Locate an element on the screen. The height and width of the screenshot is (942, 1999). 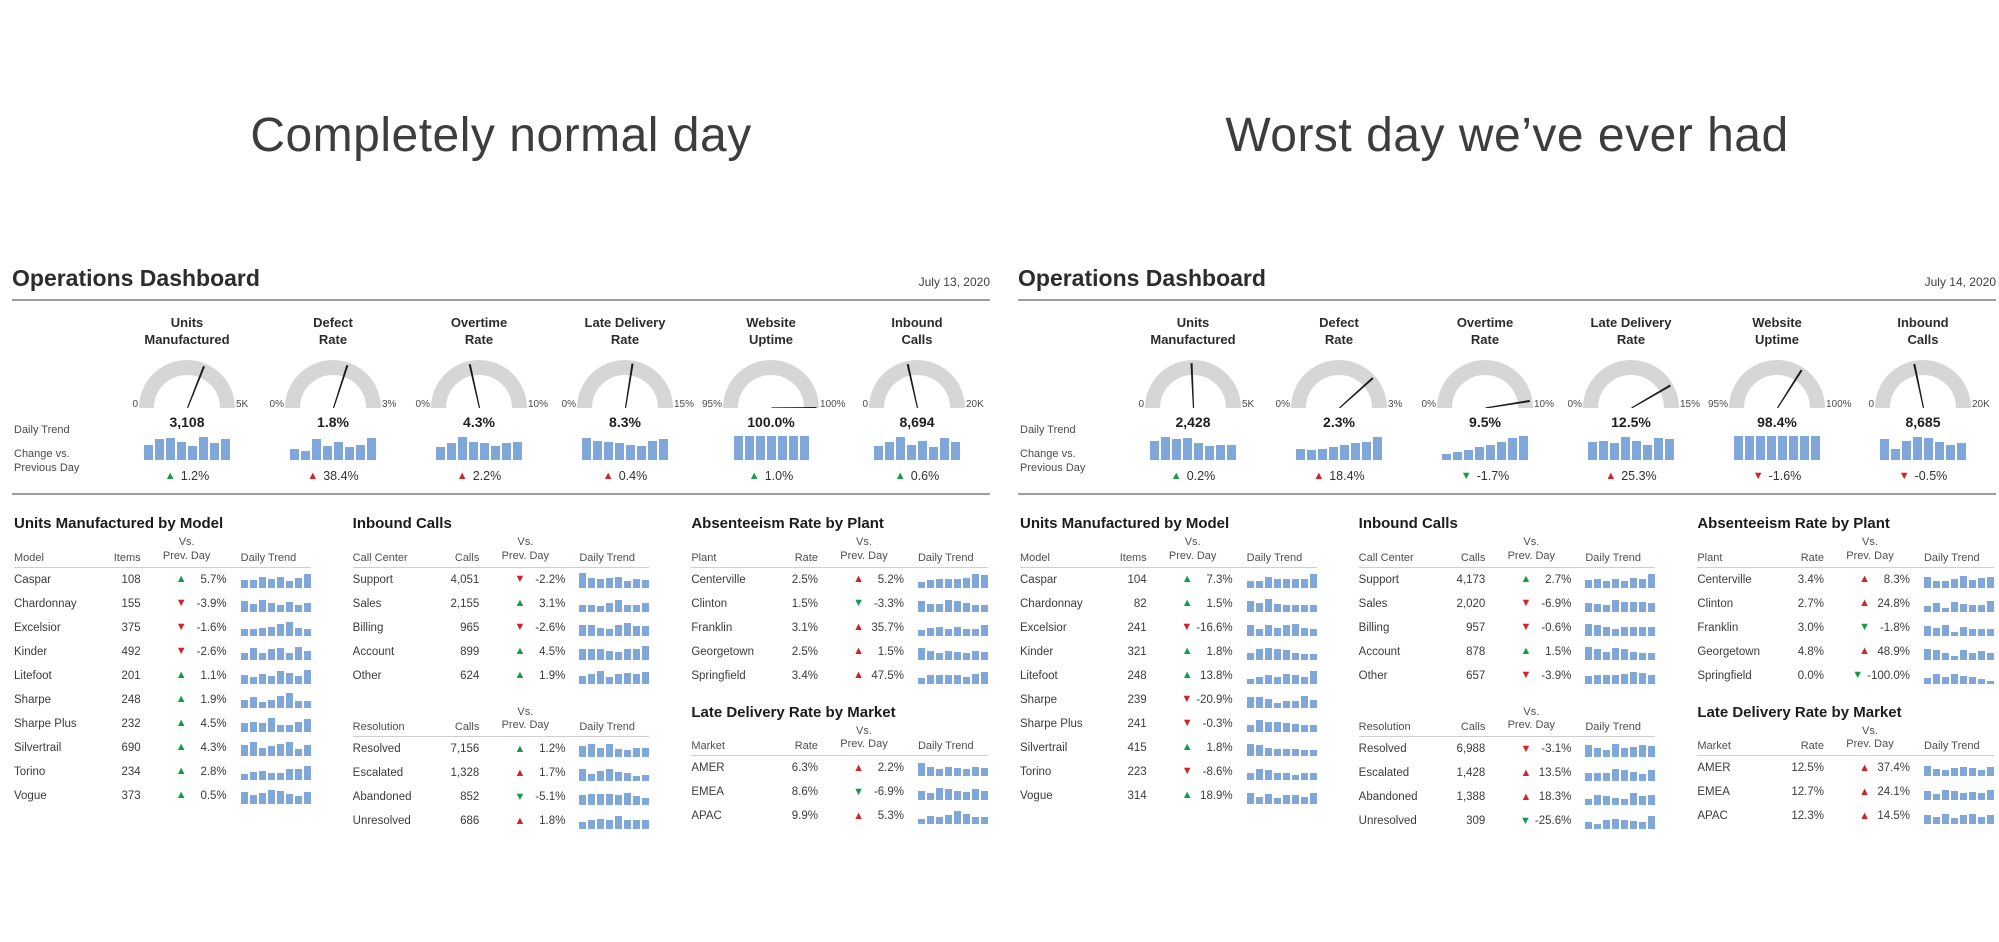
table-row: Silvertrail 415 ▲ 1.8% is located at coordinates (1168, 748).